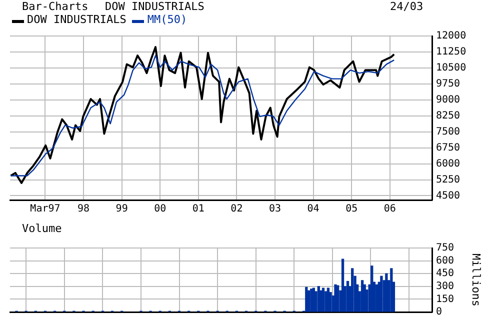  I want to click on x-tick-label: 02, so click(236, 209).